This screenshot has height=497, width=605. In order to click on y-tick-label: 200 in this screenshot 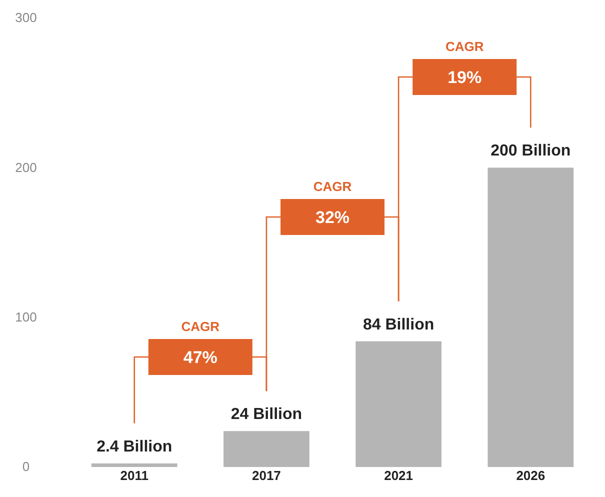, I will do `click(26, 167)`.